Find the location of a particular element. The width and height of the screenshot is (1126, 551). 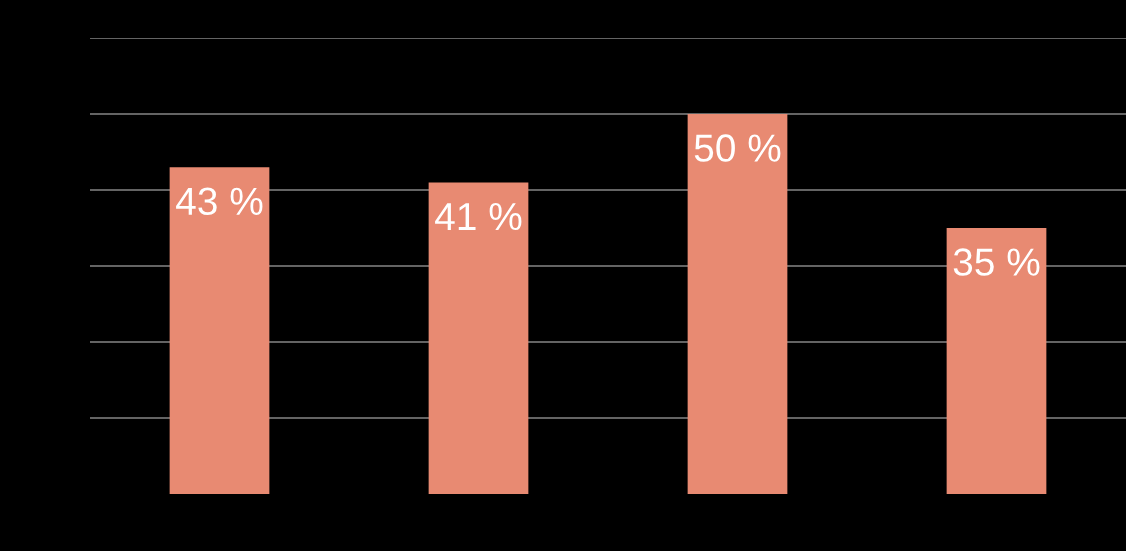

data-label: 41 % is located at coordinates (478, 216).